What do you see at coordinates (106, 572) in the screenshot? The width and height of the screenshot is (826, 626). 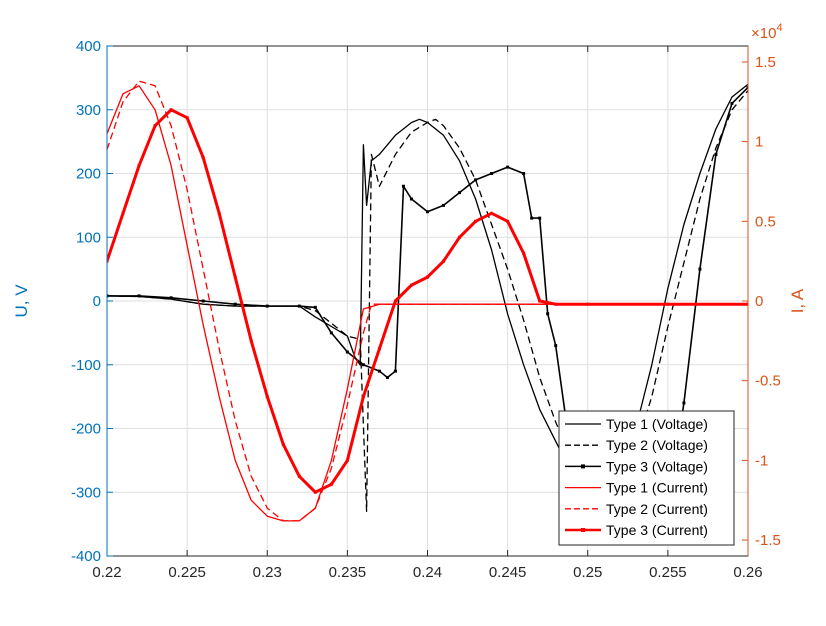 I see `x-tick-label: 0.22` at bounding box center [106, 572].